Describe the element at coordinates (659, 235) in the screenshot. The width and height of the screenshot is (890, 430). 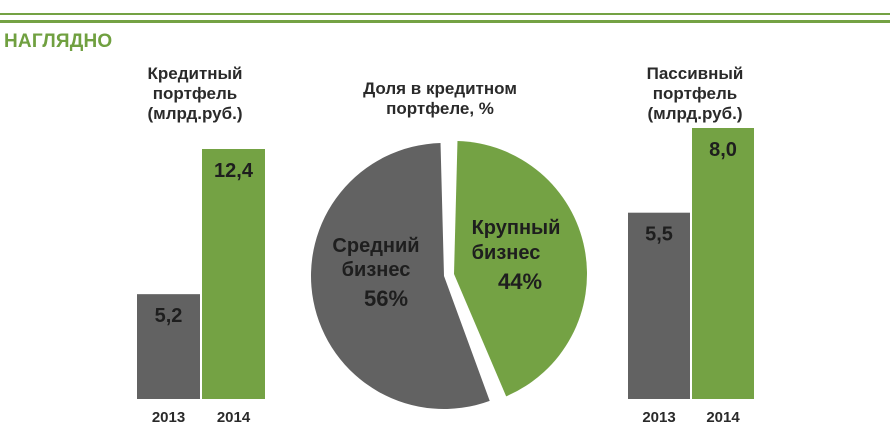
I see `bar-value-label-2-0: 5,5` at that location.